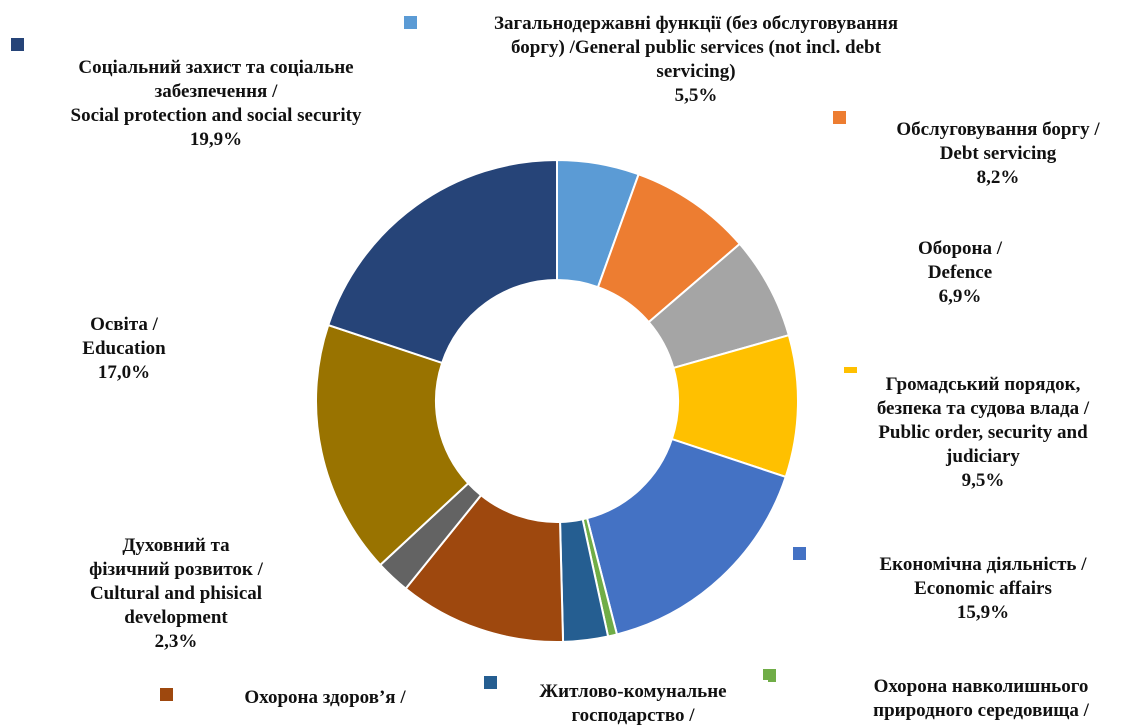 The image size is (1144, 728). I want to click on data-label-text: Соціальний захист та соціальне, so click(216, 67).